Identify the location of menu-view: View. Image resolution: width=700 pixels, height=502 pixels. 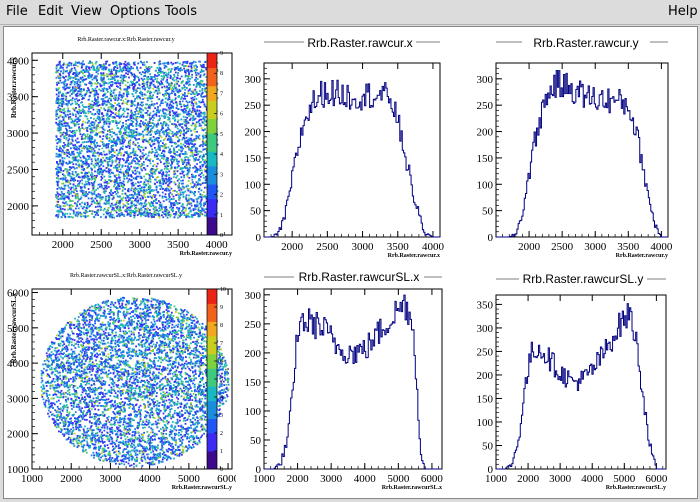
(86, 11).